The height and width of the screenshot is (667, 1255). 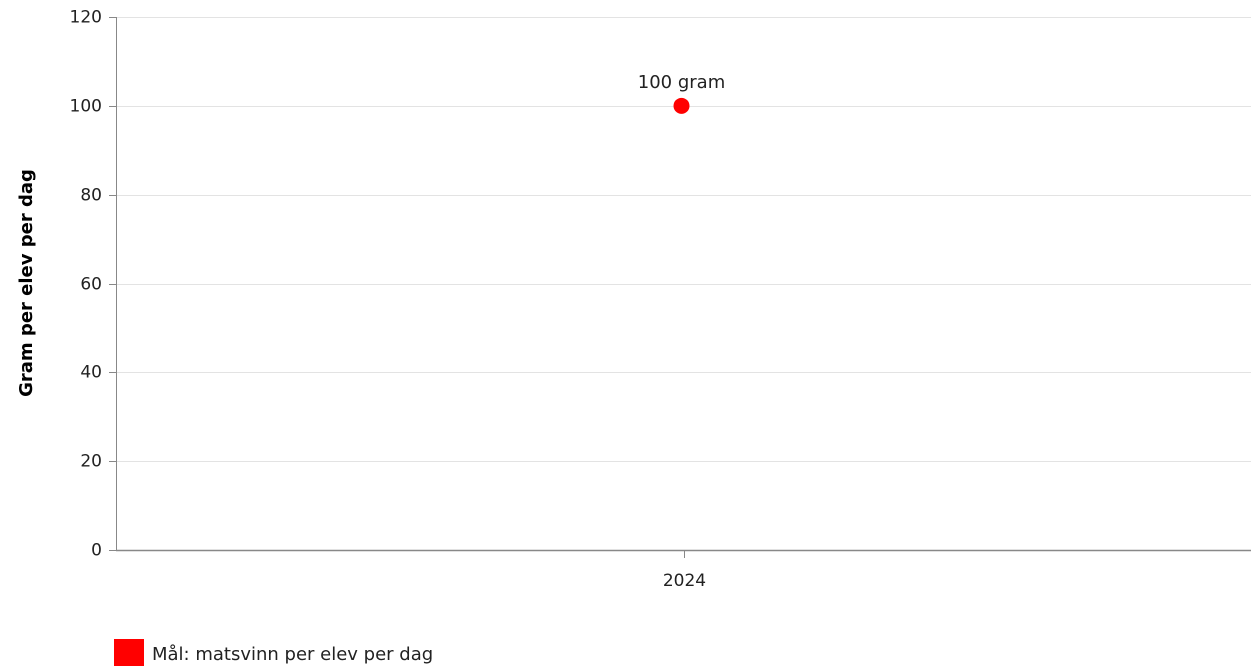 What do you see at coordinates (681, 82) in the screenshot?
I see `data-label: 100 gram` at bounding box center [681, 82].